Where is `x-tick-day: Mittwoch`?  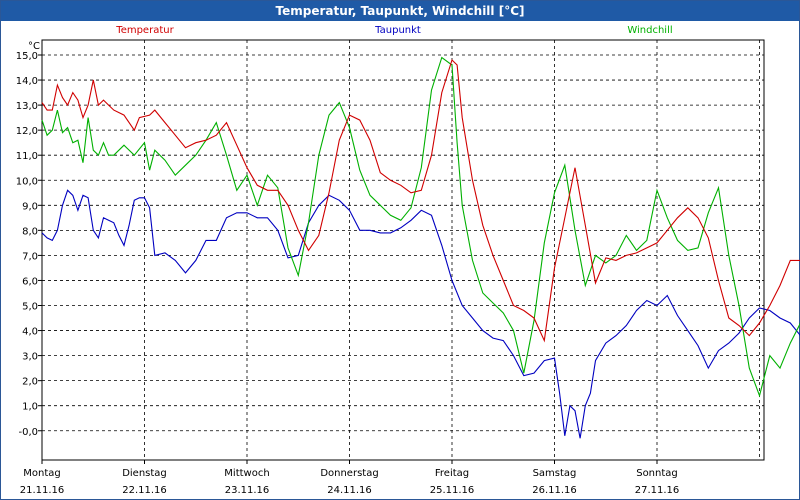
x-tick-day: Mittwoch is located at coordinates (246, 473).